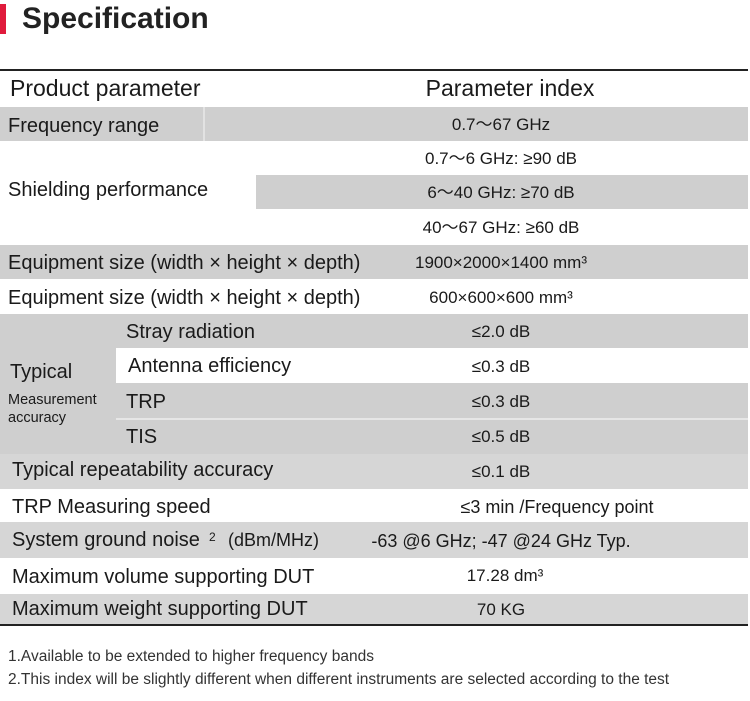 The image size is (750, 701). What do you see at coordinates (115, 18) in the screenshot?
I see `page-title: Specification` at bounding box center [115, 18].